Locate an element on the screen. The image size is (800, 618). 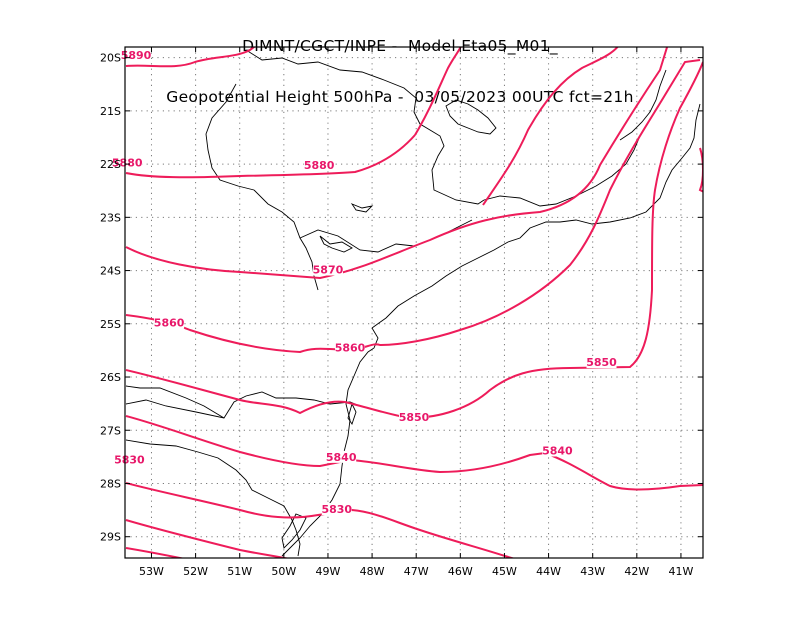
contour-label: 5890 is located at coordinates (136, 55).